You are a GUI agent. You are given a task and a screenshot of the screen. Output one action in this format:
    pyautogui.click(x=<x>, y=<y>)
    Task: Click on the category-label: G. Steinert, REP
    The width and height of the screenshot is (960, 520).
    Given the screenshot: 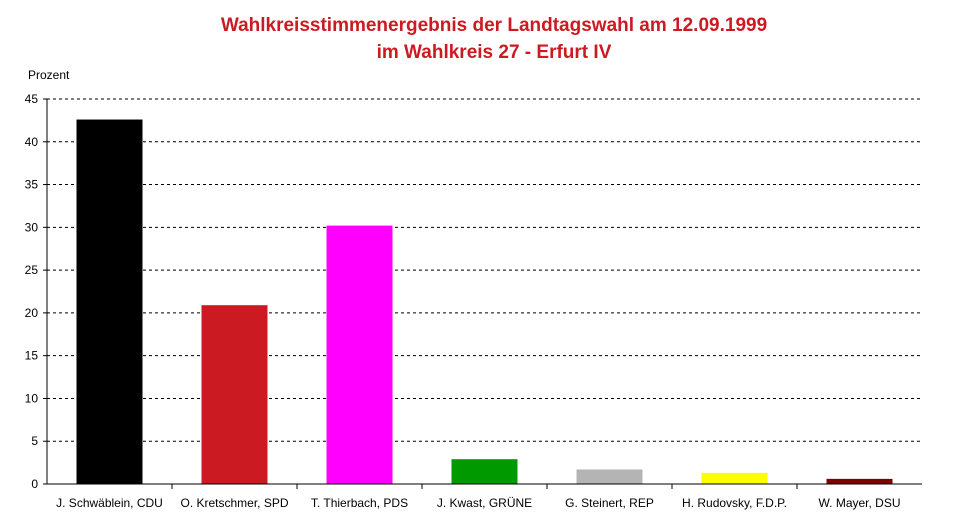 What is the action you would take?
    pyautogui.click(x=609, y=503)
    